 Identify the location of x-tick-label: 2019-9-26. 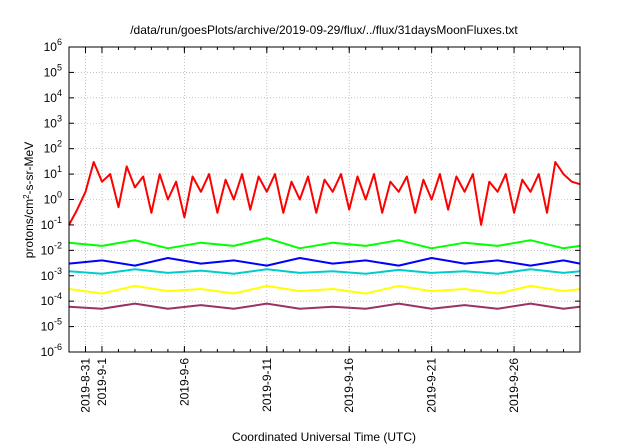
(514, 385).